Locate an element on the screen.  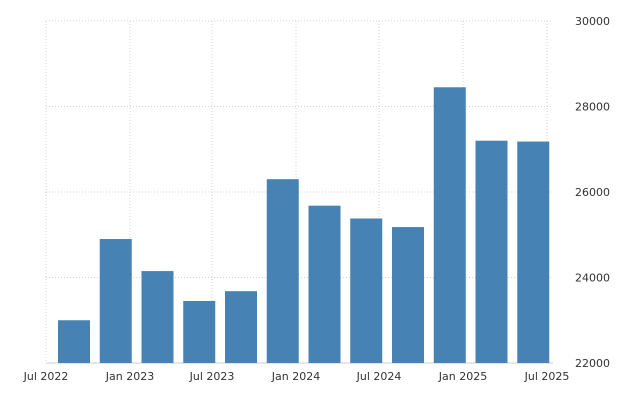
bar-jul-2024 is located at coordinates (366, 290).